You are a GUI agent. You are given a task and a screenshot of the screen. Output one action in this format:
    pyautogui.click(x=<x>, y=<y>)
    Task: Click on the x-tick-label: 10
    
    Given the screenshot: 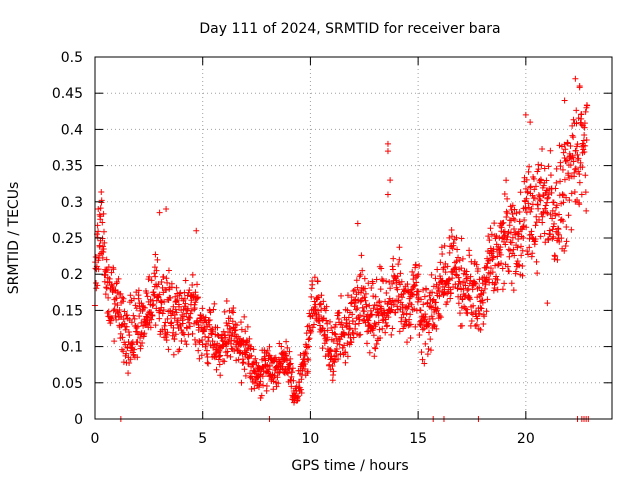 What is the action you would take?
    pyautogui.click(x=311, y=439)
    